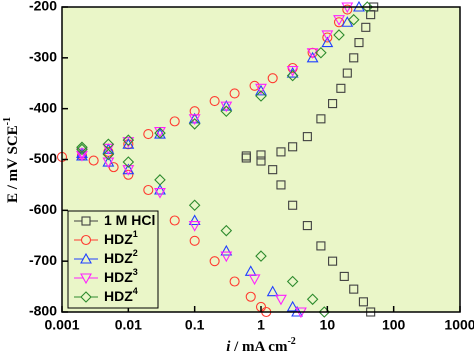 The height and width of the screenshot is (363, 474). Describe the element at coordinates (195, 325) in the screenshot. I see `x-tick-label: 0.1` at that location.